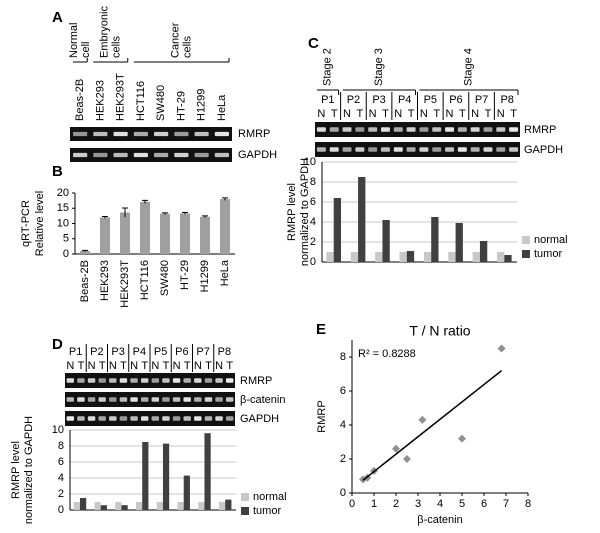 Image resolution: width=600 pixels, height=533 pixels. Describe the element at coordinates (439, 520) in the screenshot. I see `x-axis-label: β-catenin` at that location.